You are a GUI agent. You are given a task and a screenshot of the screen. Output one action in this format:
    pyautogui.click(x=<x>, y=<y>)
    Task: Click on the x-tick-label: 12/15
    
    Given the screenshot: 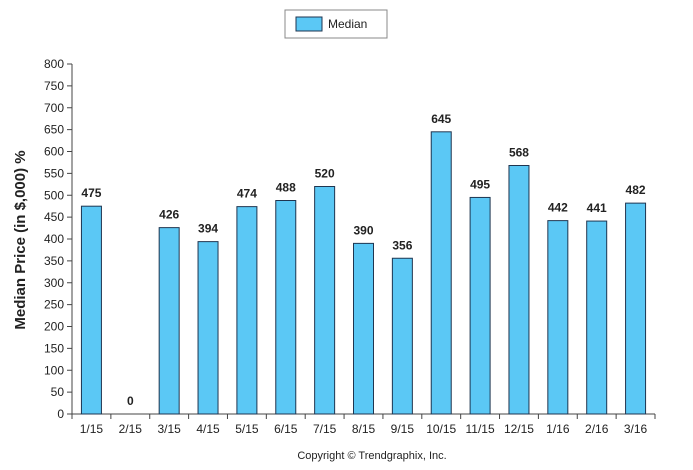 What is the action you would take?
    pyautogui.click(x=519, y=429)
    